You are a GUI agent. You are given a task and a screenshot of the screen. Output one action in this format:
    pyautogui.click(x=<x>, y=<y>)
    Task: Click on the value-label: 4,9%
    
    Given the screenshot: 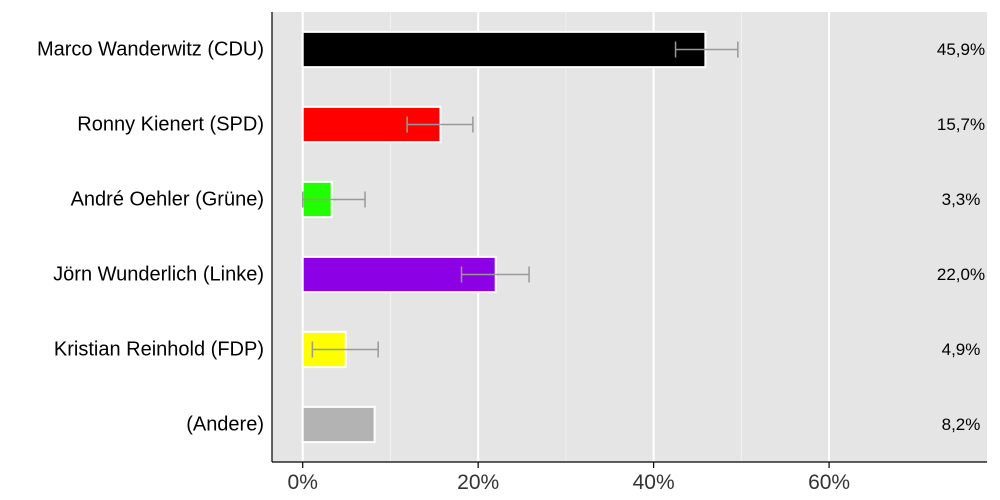 What is the action you would take?
    pyautogui.click(x=961, y=349)
    